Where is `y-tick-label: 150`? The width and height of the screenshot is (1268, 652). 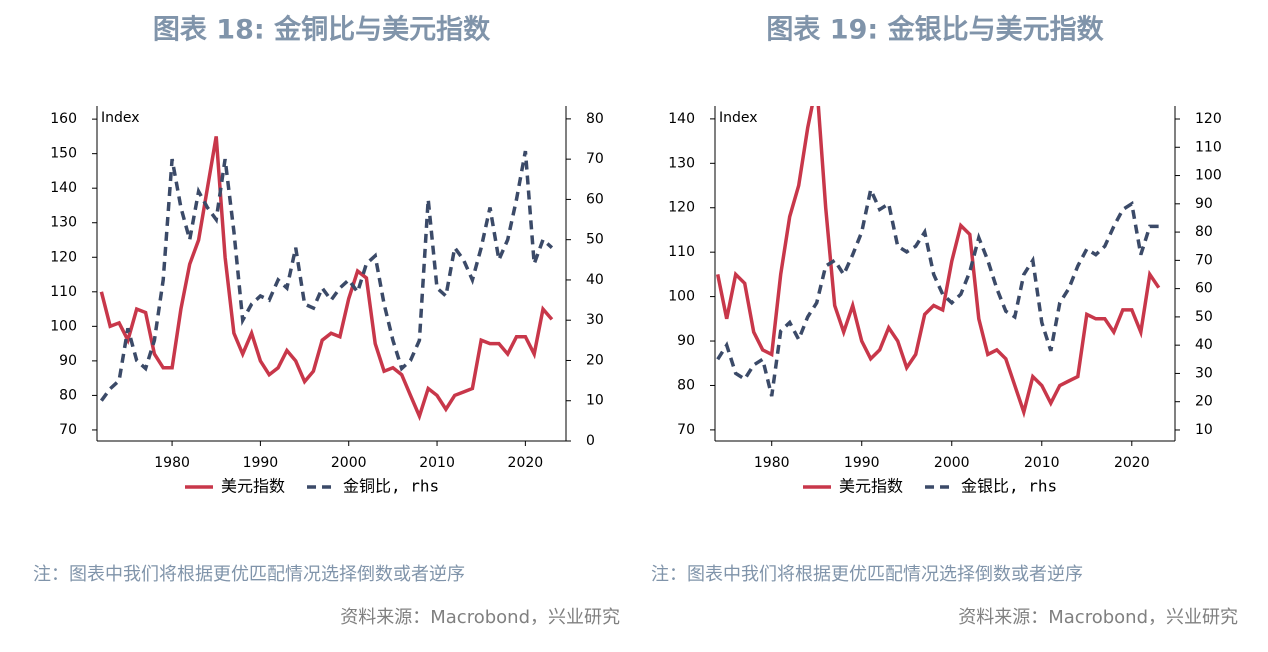 y-tick-label: 150 is located at coordinates (63, 154).